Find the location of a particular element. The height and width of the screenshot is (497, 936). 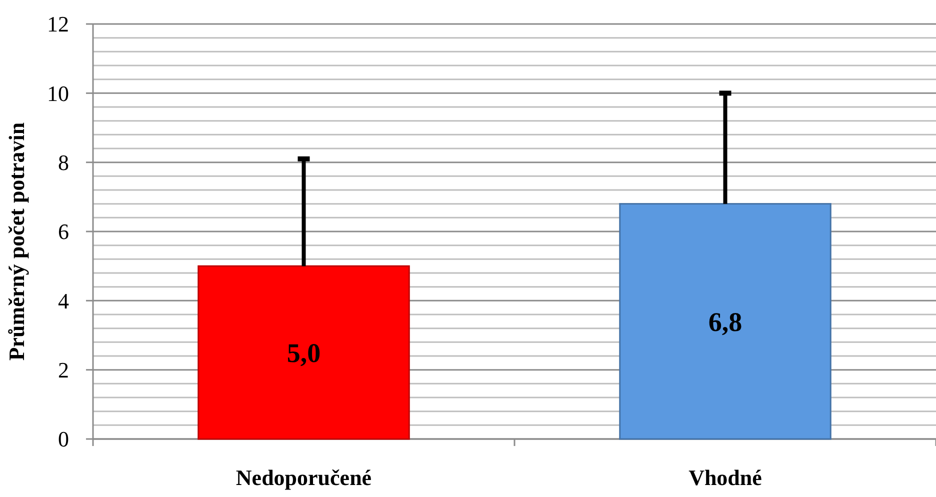

y-tick-label: 4 is located at coordinates (63, 301).